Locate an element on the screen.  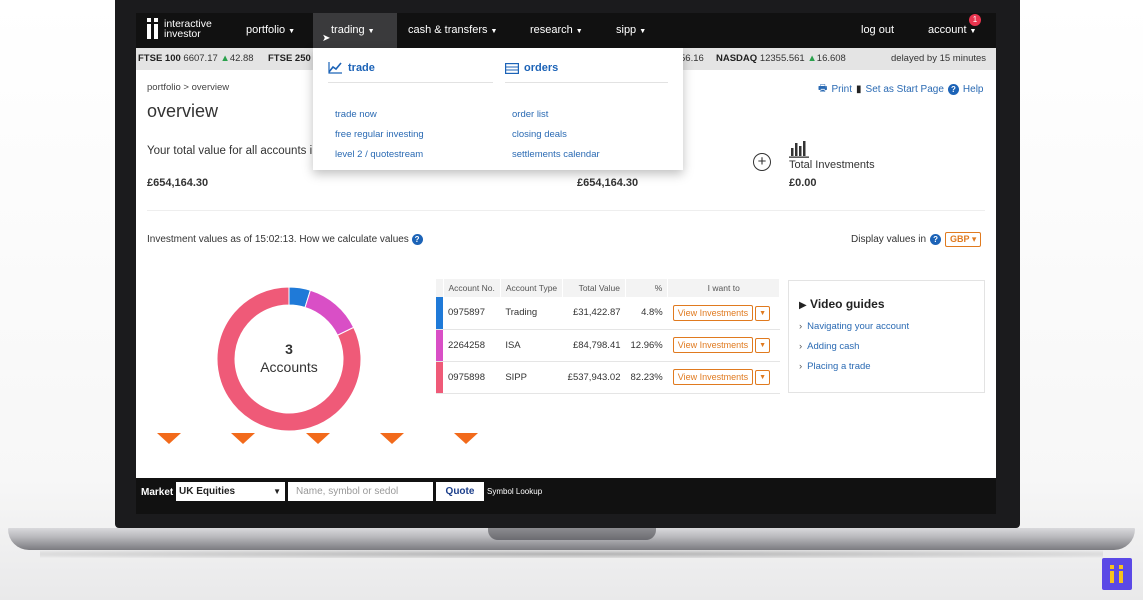
donut-count: 3 is located at coordinates (289, 349).